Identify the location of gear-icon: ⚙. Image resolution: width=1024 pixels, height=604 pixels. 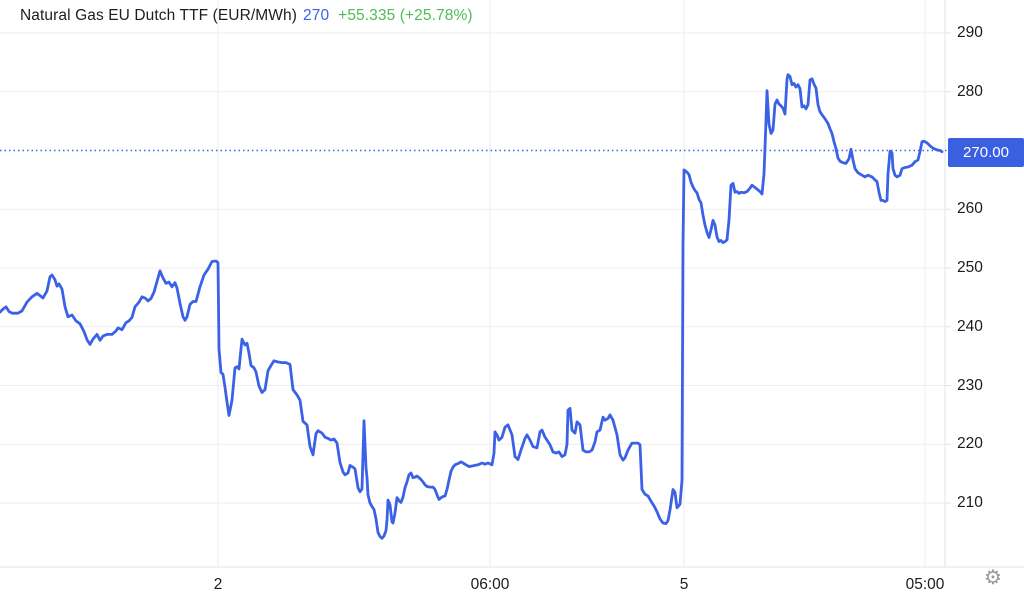
(993, 577).